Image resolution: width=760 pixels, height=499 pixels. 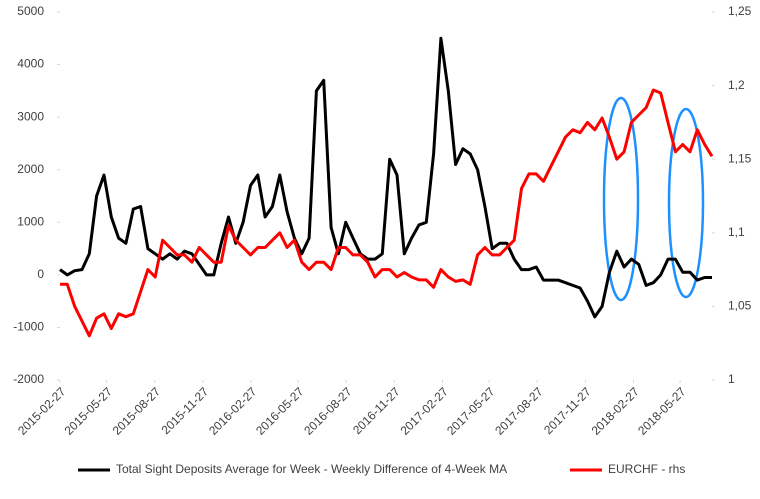 I want to click on y2-tick-label: 1, so click(x=731, y=379).